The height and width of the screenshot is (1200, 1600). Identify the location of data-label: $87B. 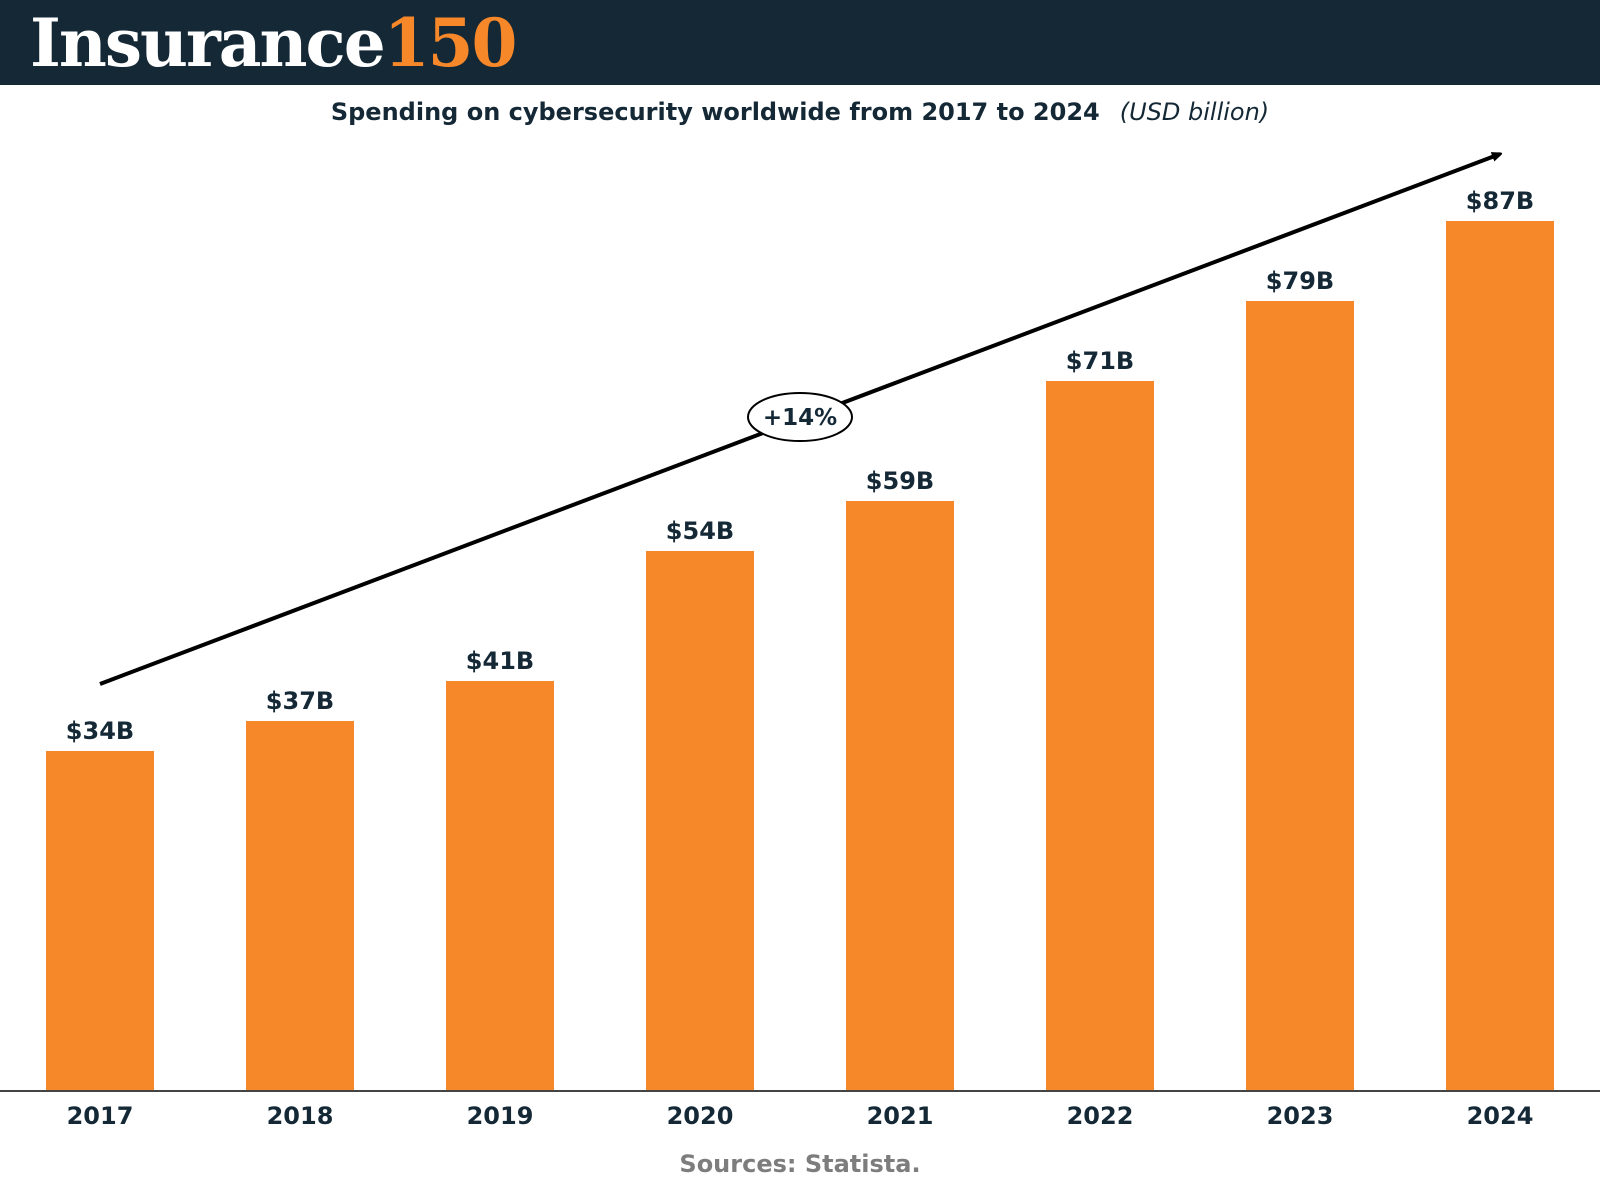
(1500, 201).